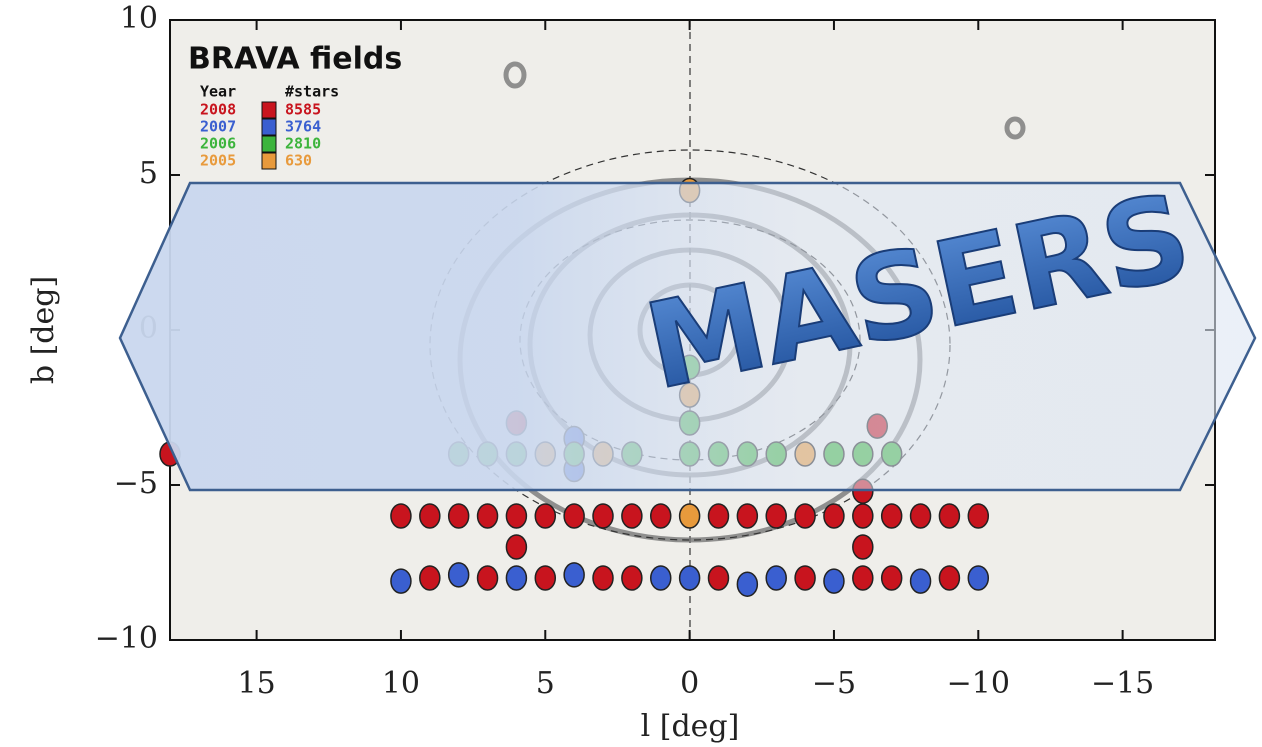 This screenshot has width=1262, height=747. I want to click on y-tick-label: −10, so click(126, 638).